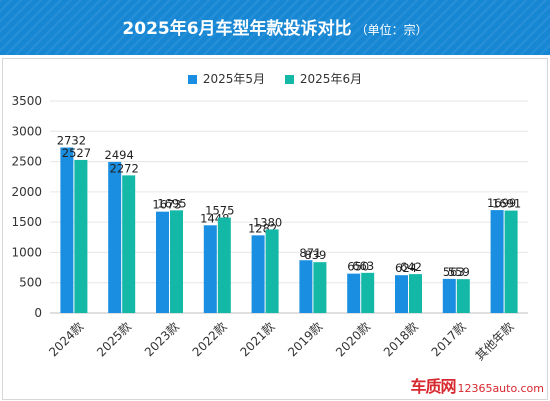  I want to click on legend-swatch-june, so click(289, 79).